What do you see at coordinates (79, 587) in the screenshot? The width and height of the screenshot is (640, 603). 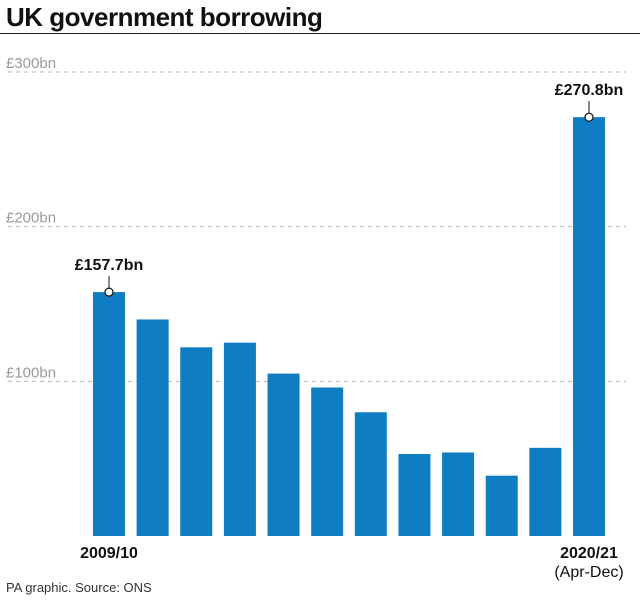 I see `source-note: PA graphic. Source: ONS` at bounding box center [79, 587].